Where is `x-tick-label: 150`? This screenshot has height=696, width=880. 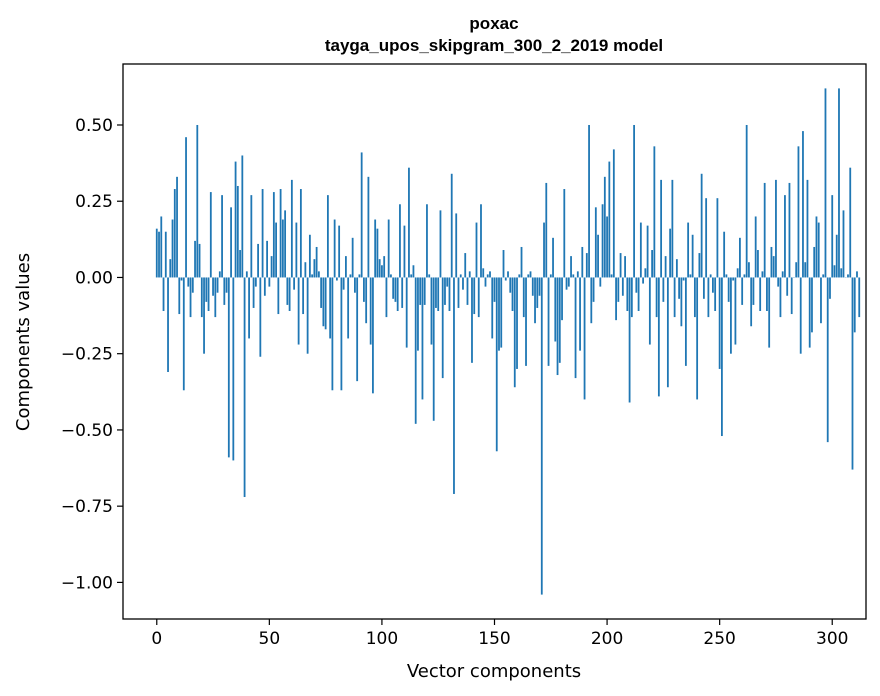
x-tick-label: 150 is located at coordinates (494, 639).